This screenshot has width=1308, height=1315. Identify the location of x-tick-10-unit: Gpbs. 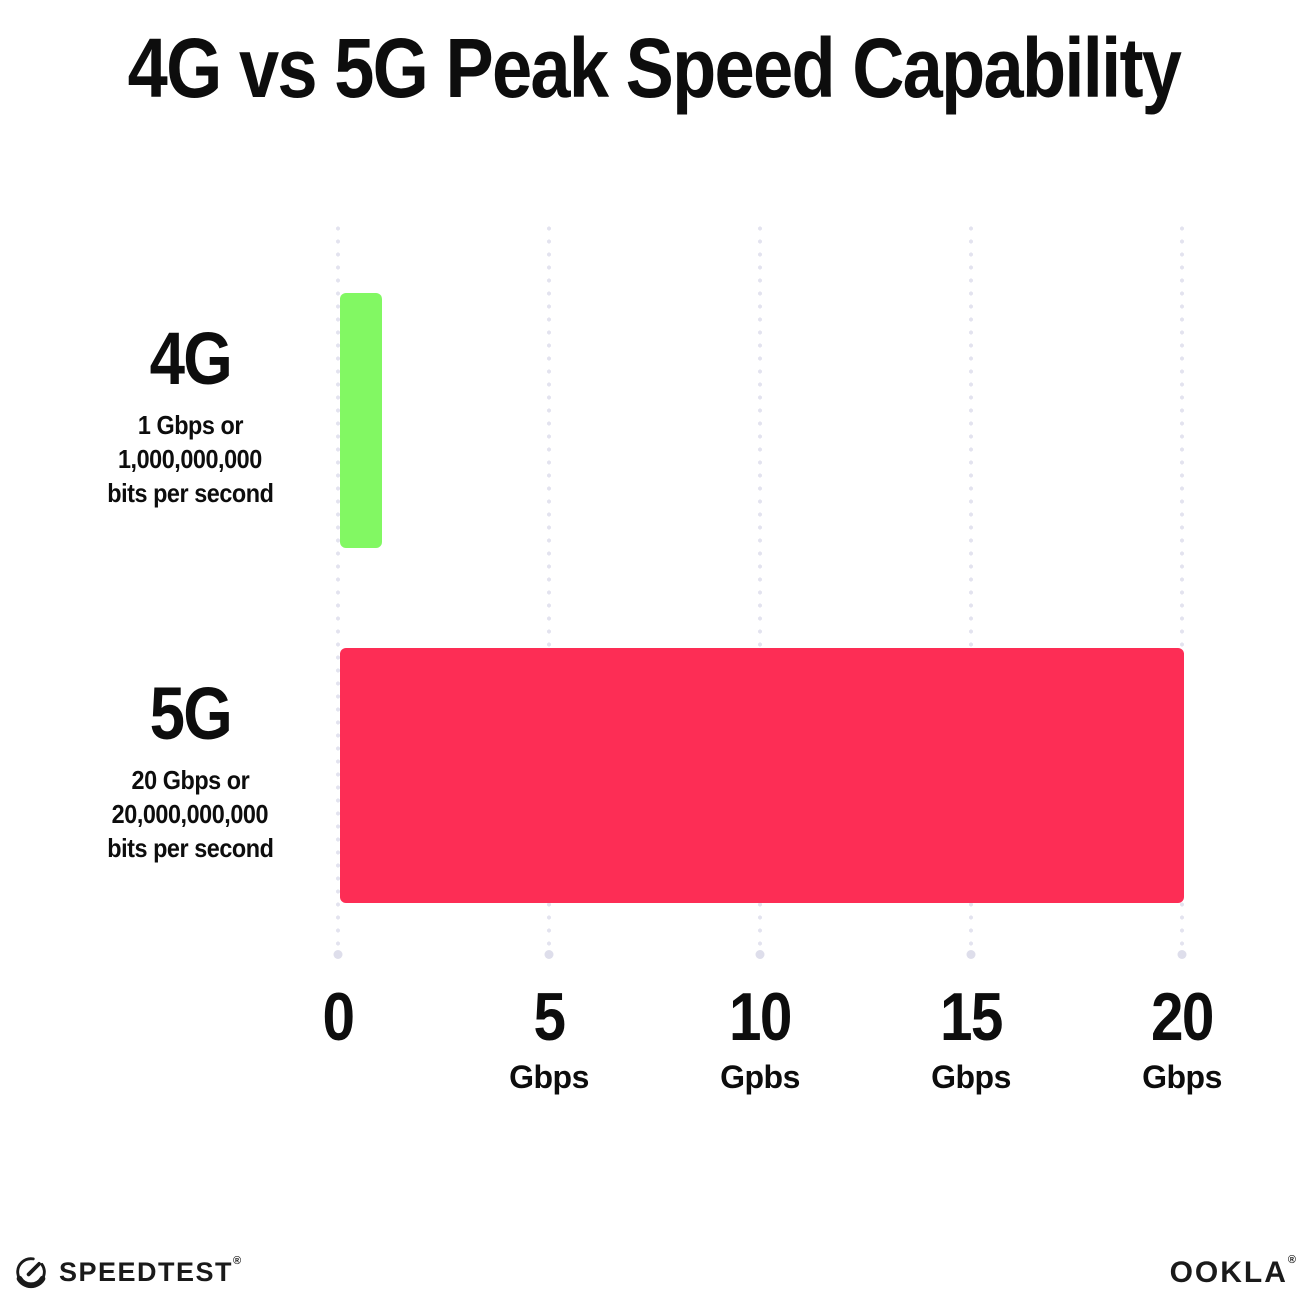
(760, 1077).